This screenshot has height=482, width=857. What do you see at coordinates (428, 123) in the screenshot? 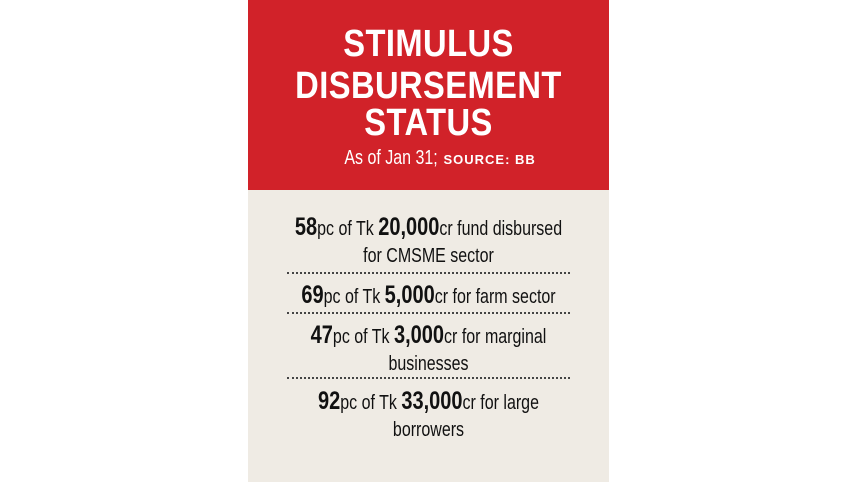
I see `title-line: STATUS` at bounding box center [428, 123].